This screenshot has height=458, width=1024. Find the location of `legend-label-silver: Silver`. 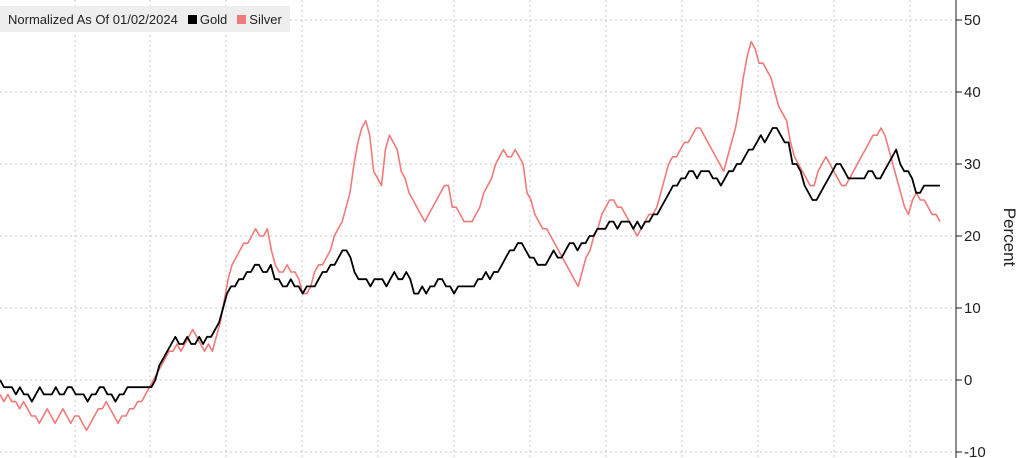

legend-label-silver: Silver is located at coordinates (265, 19).